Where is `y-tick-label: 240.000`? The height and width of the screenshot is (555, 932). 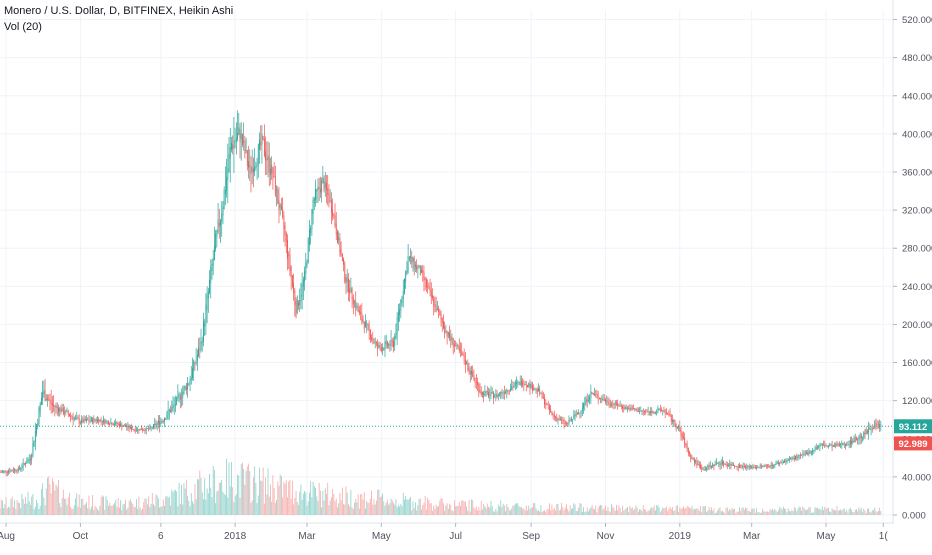 y-tick-label: 240.000 is located at coordinates (917, 287).